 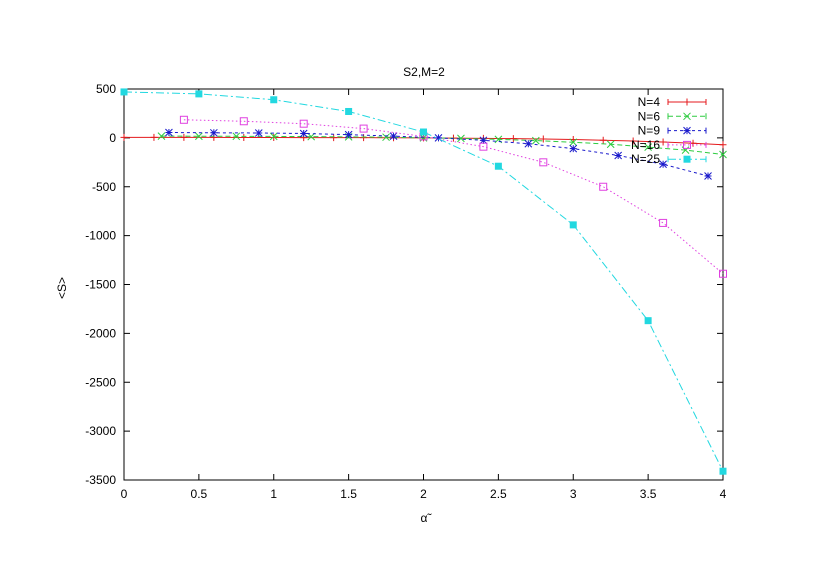 I want to click on x-tick-label: 4, so click(x=723, y=494).